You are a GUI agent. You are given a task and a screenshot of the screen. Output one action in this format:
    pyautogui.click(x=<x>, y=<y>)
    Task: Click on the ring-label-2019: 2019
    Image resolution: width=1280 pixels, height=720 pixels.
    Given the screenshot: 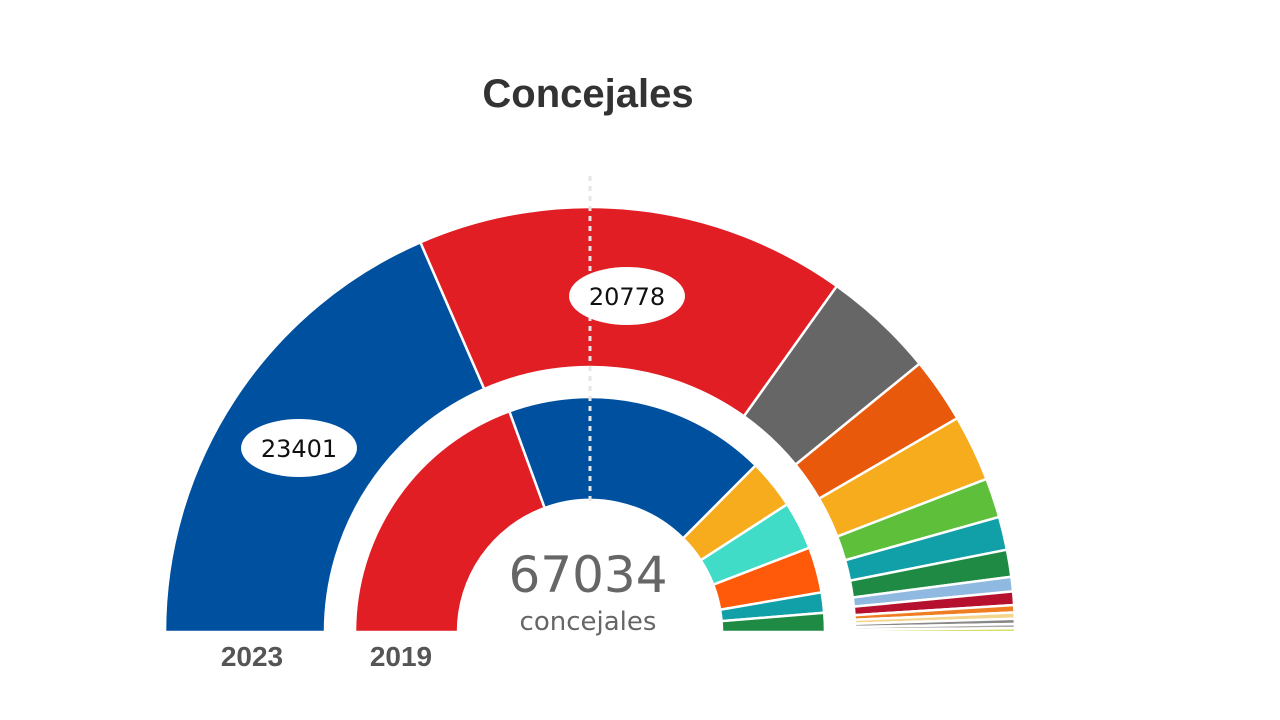 What is the action you would take?
    pyautogui.click(x=401, y=656)
    